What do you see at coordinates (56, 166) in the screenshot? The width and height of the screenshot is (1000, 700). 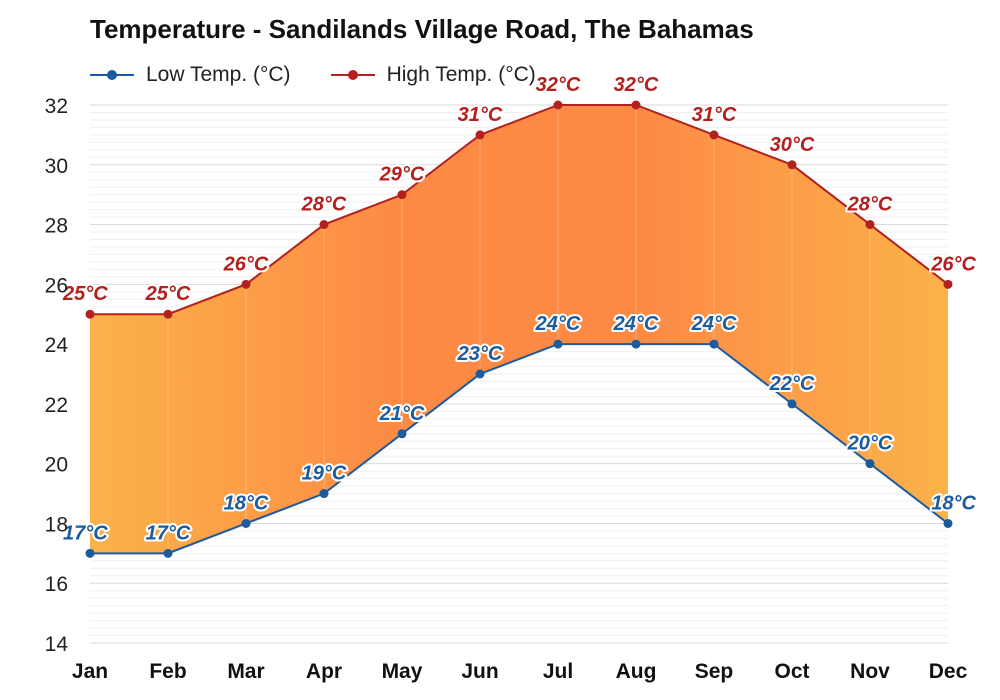 I see `y-tick-label: 30` at bounding box center [56, 166].